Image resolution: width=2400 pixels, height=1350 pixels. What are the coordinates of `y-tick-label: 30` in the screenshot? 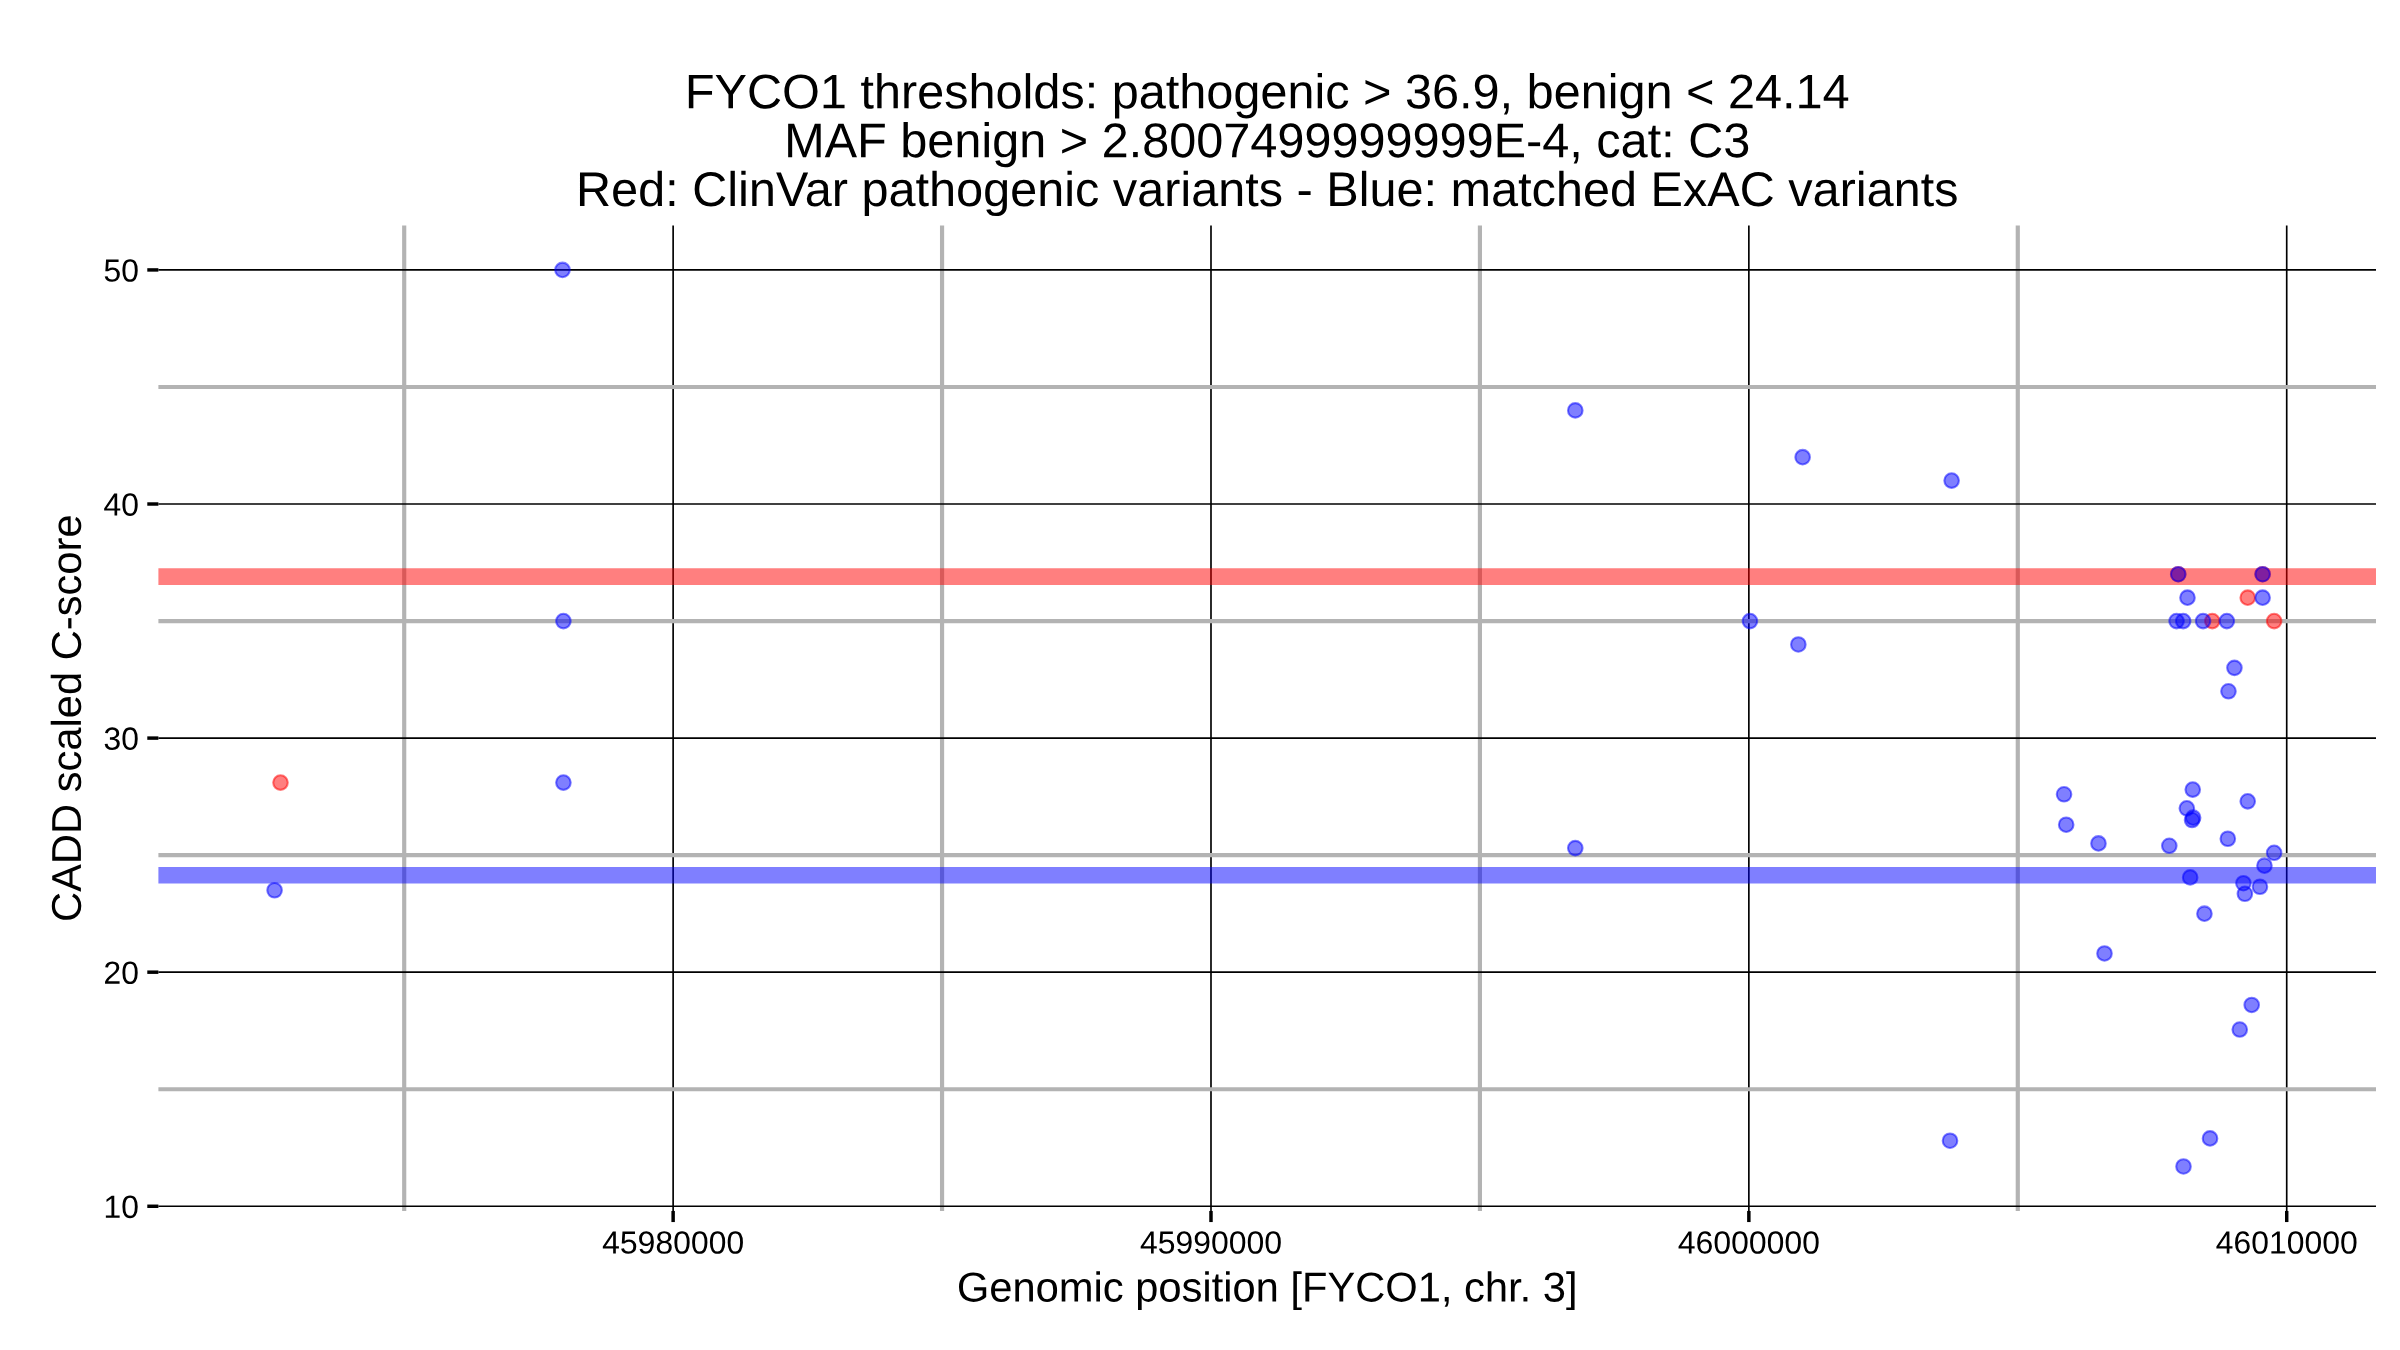 It's located at (121, 738).